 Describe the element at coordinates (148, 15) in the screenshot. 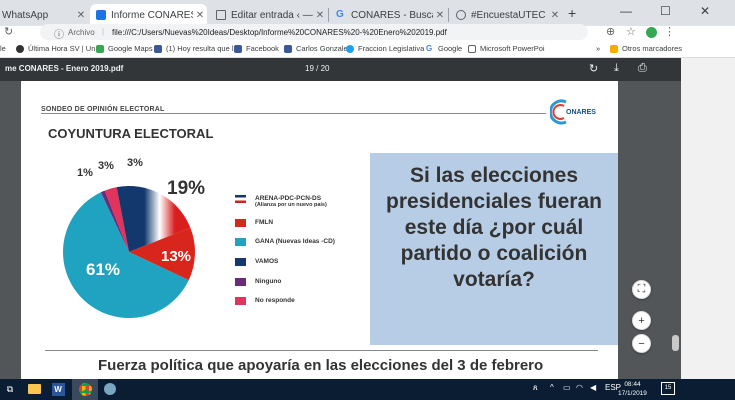

I see `tab-informe-conares: Informe CONARES - Enero 201 ✕` at that location.